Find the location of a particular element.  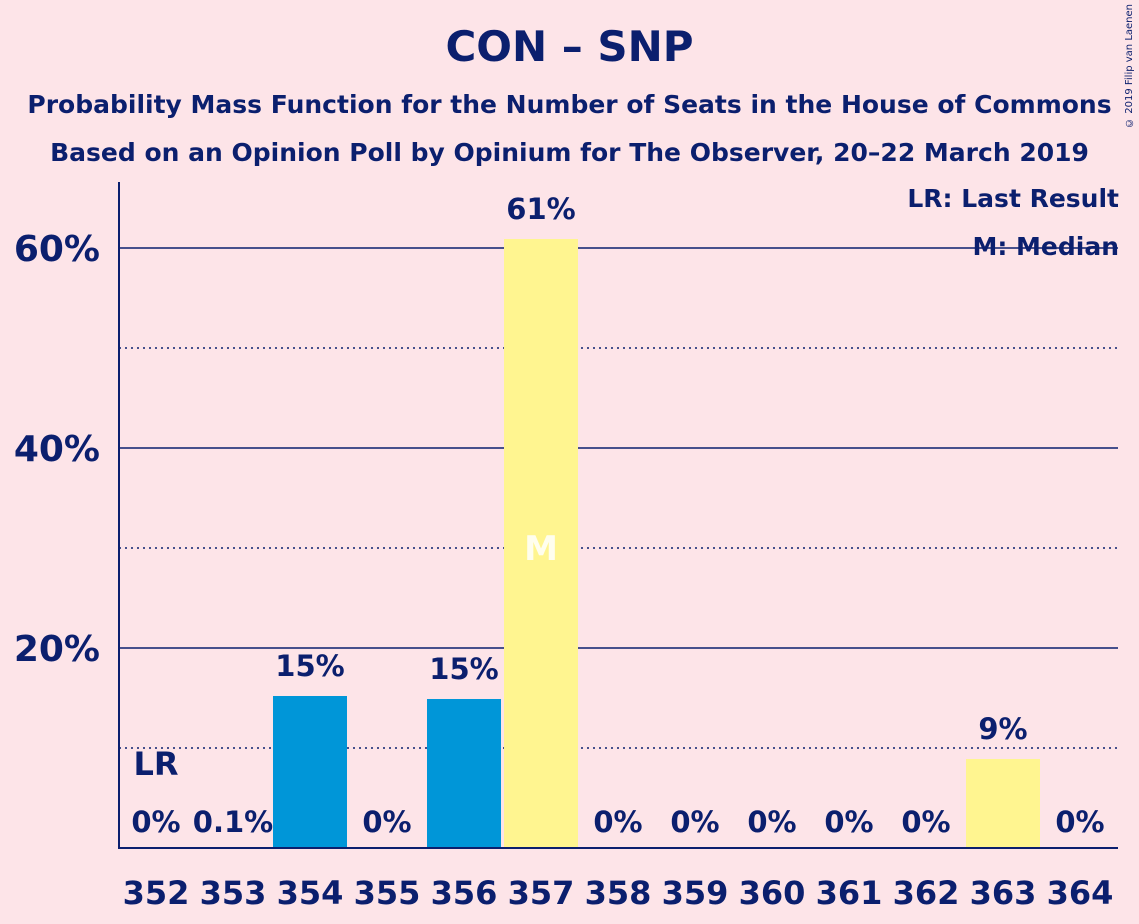

median-marker: M is located at coordinates (541, 549).